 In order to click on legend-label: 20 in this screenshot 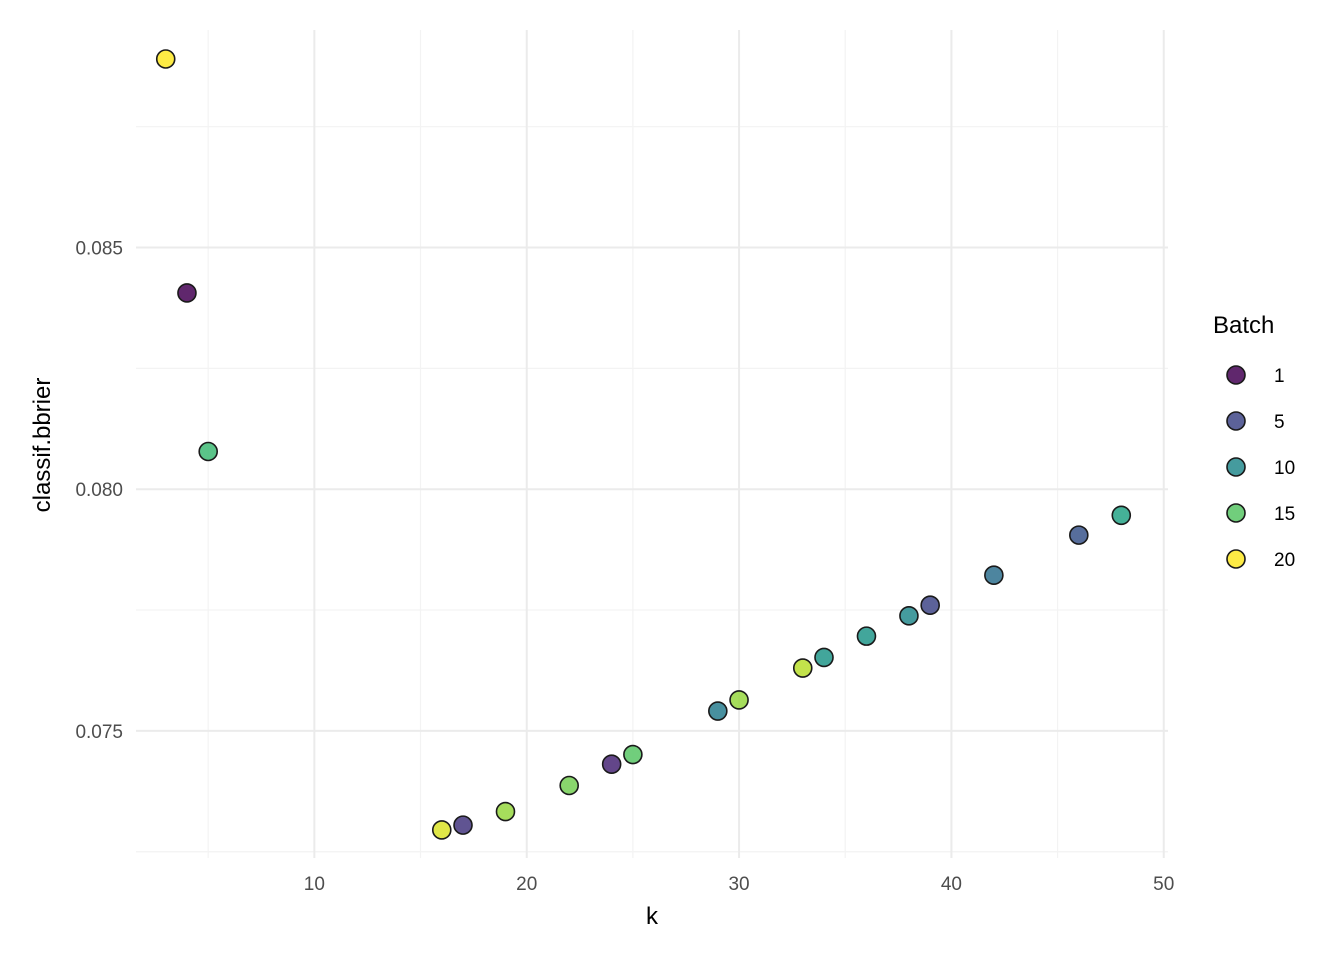, I will do `click(1284, 560)`.